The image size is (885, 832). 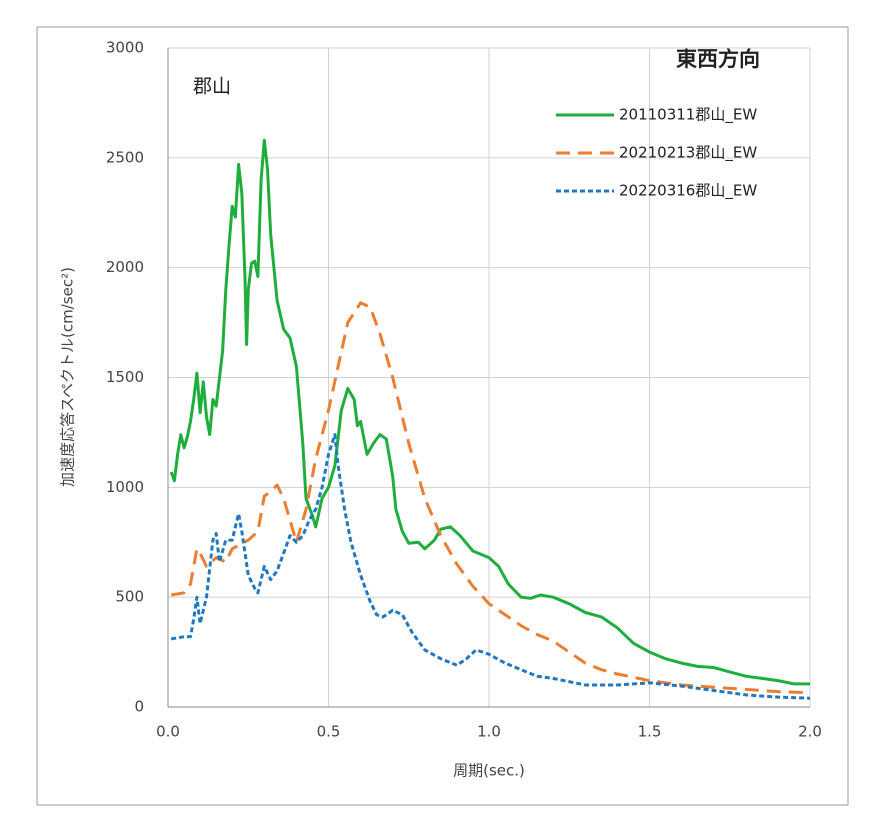 What do you see at coordinates (688, 153) in the screenshot?
I see `legend-label: 20210213郡山_EW` at bounding box center [688, 153].